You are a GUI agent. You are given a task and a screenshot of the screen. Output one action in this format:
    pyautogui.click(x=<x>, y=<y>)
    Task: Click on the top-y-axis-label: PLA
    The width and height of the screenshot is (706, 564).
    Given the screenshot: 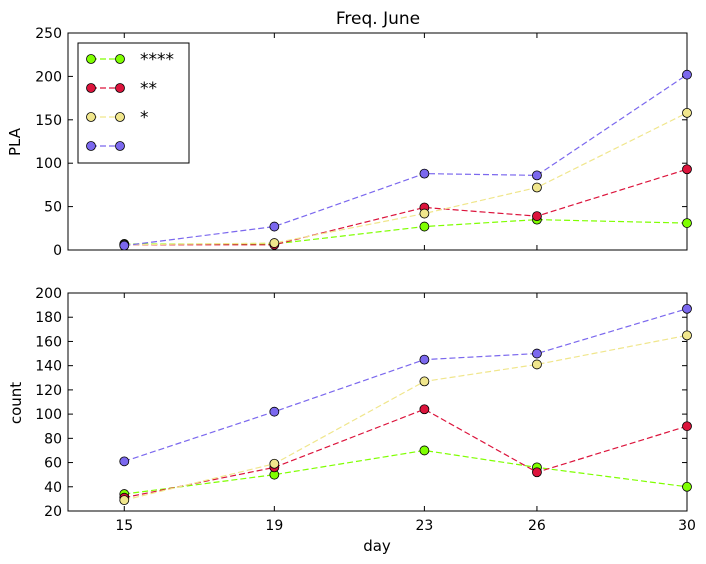 What is the action you would take?
    pyautogui.click(x=15, y=141)
    